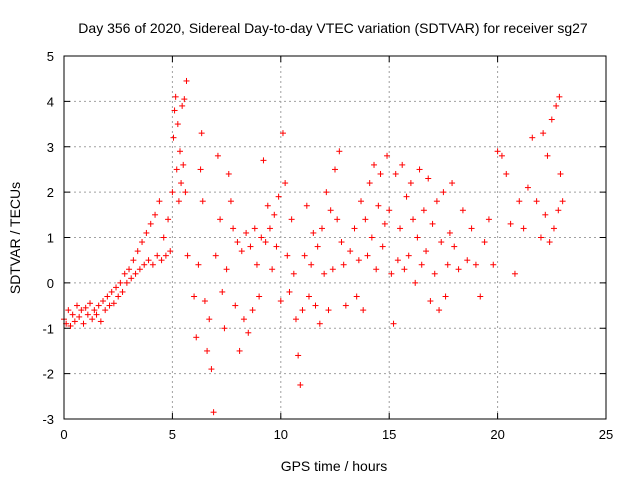  What do you see at coordinates (15, 238) in the screenshot?
I see `y-axis-label: SDTVAR / TECUs` at bounding box center [15, 238].